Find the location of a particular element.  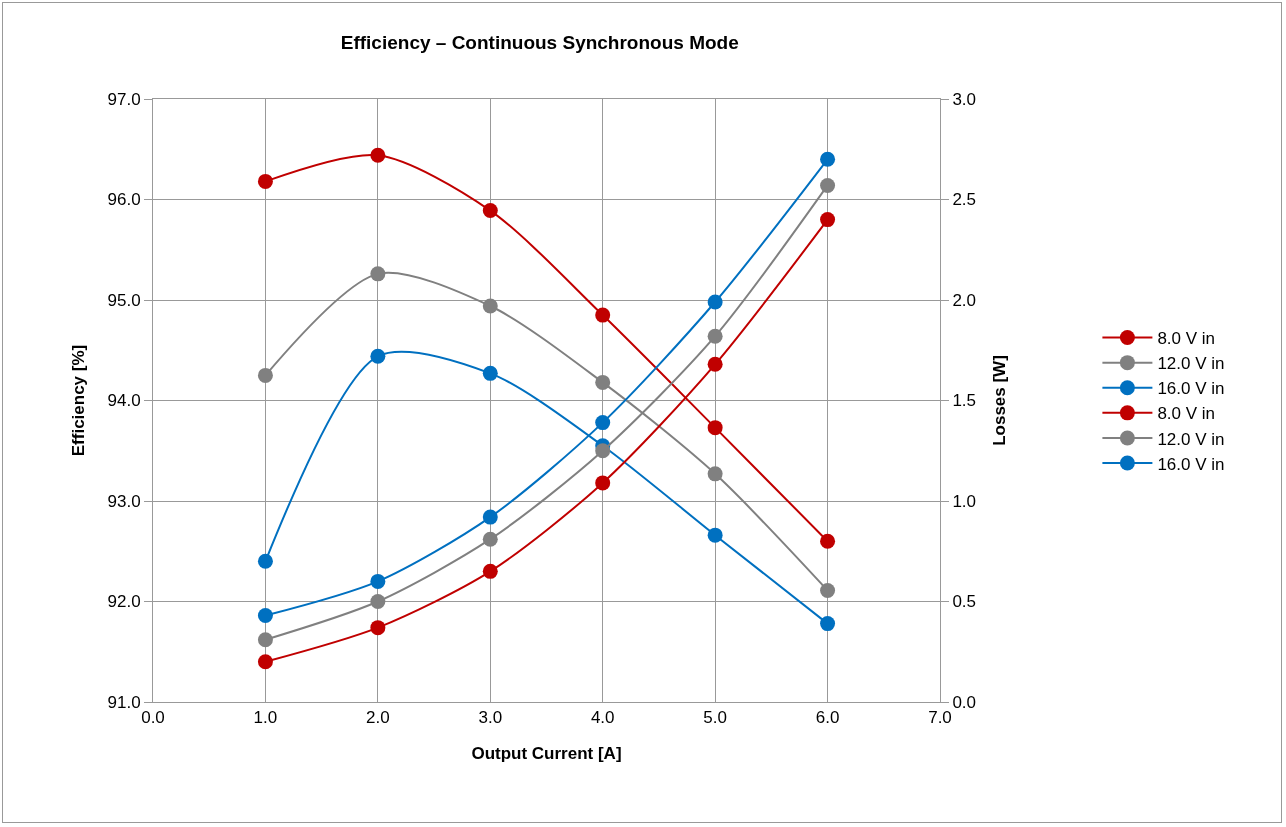

x-tick-label: 2.0 is located at coordinates (378, 718).